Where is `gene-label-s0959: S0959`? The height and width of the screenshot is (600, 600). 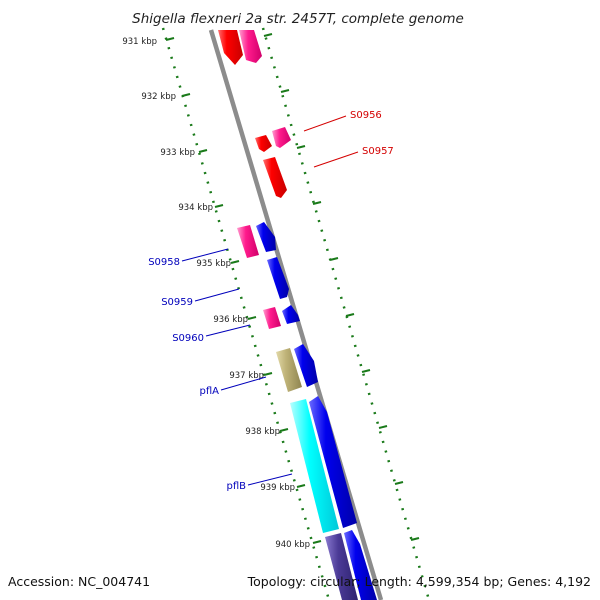
gene-label-s0959: S0959 is located at coordinates (177, 302).